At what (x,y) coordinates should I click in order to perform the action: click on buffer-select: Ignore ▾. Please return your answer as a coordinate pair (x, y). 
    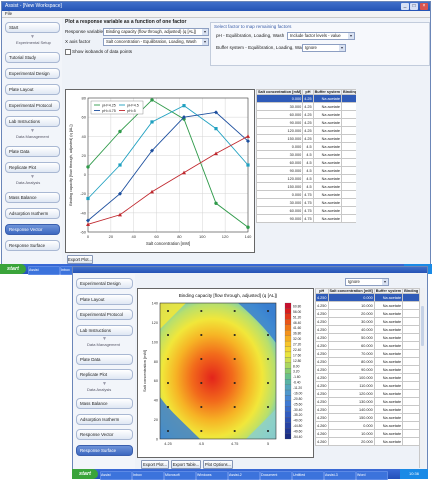
    Looking at the image, I should click on (324, 48).